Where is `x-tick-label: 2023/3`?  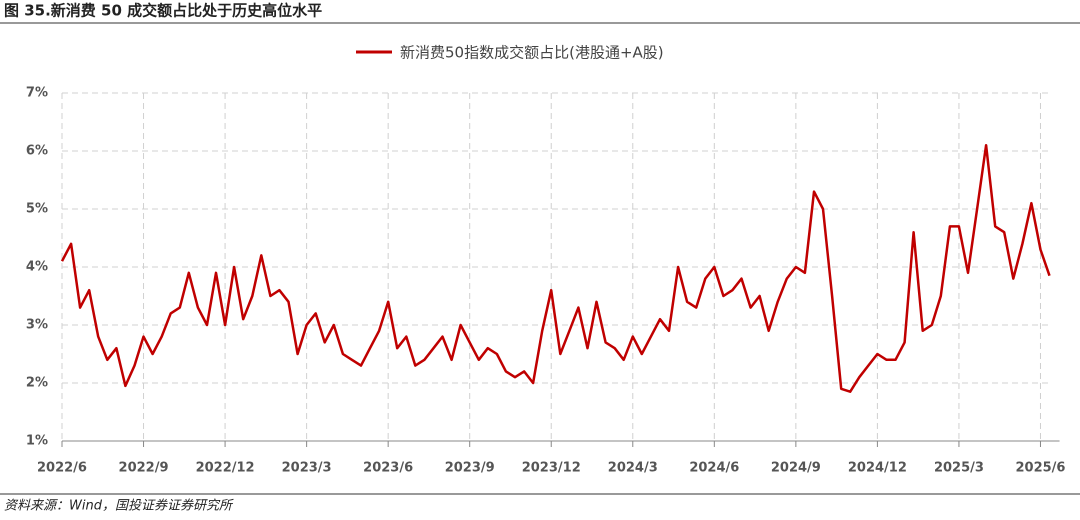 x-tick-label: 2023/3 is located at coordinates (307, 468).